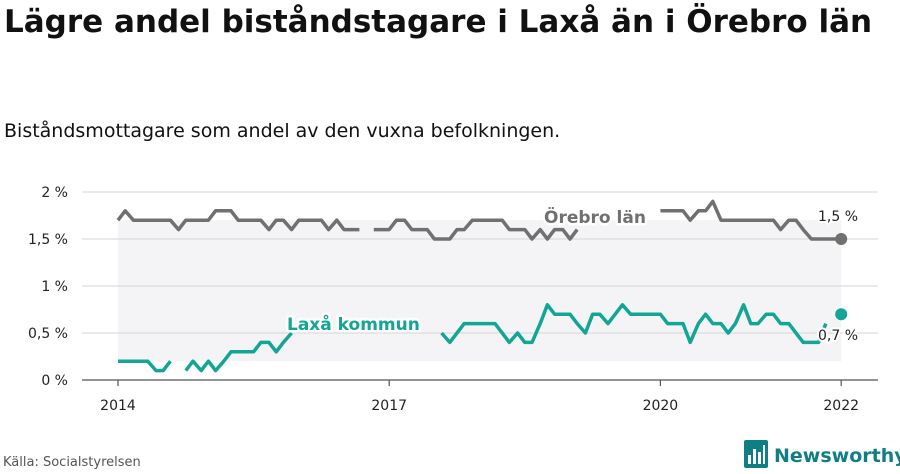 This screenshot has height=474, width=900. I want to click on y-tick-label: 1 %, so click(54, 287).